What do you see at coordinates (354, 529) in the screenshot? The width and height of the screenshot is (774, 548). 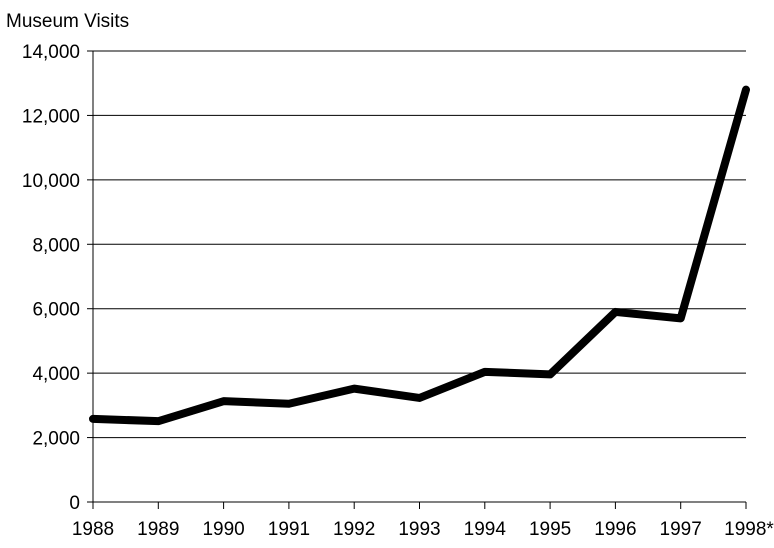 I see `x-tick-label: 1992` at bounding box center [354, 529].